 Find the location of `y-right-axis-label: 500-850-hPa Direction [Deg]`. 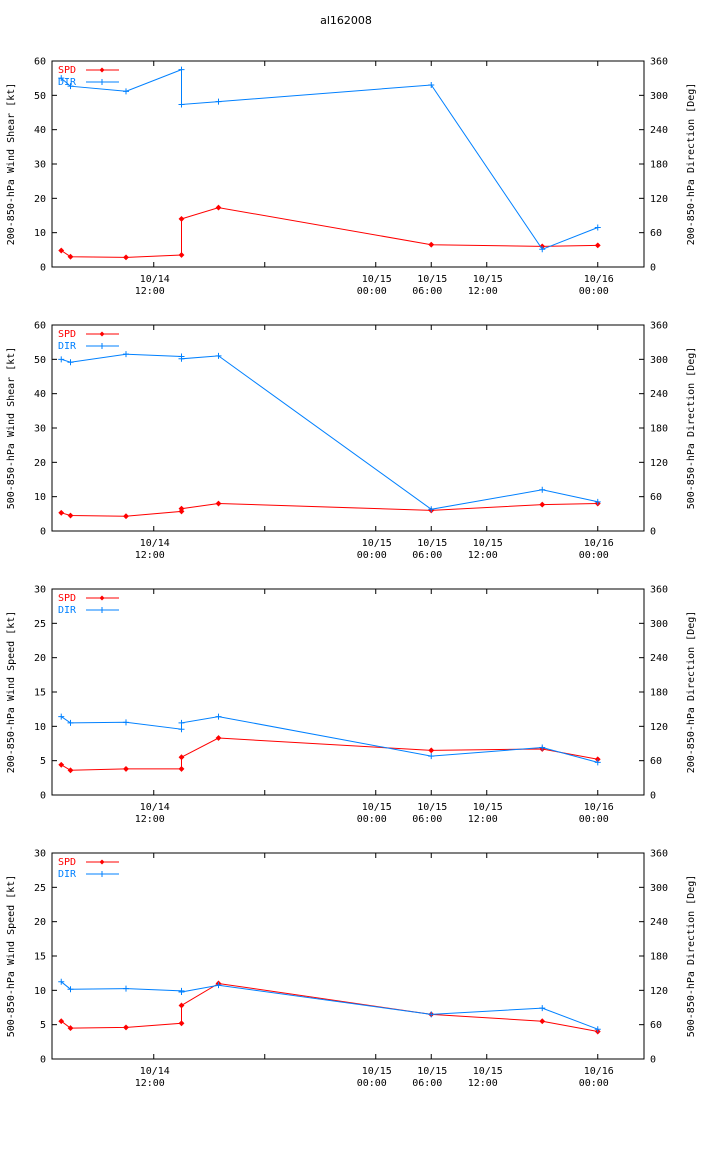

y-right-axis-label: 500-850-hPa Direction [Deg] is located at coordinates (691, 956).